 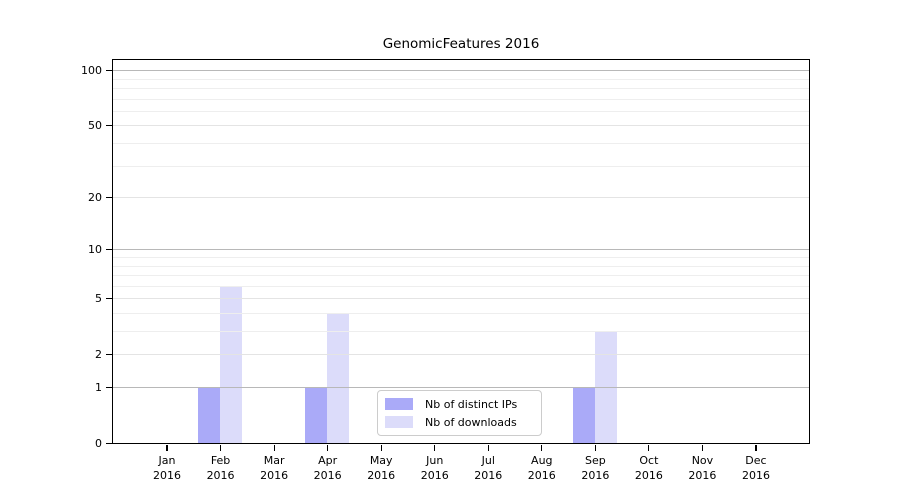 I want to click on x-tick-label-dec: Dec 2016, so click(x=756, y=468).